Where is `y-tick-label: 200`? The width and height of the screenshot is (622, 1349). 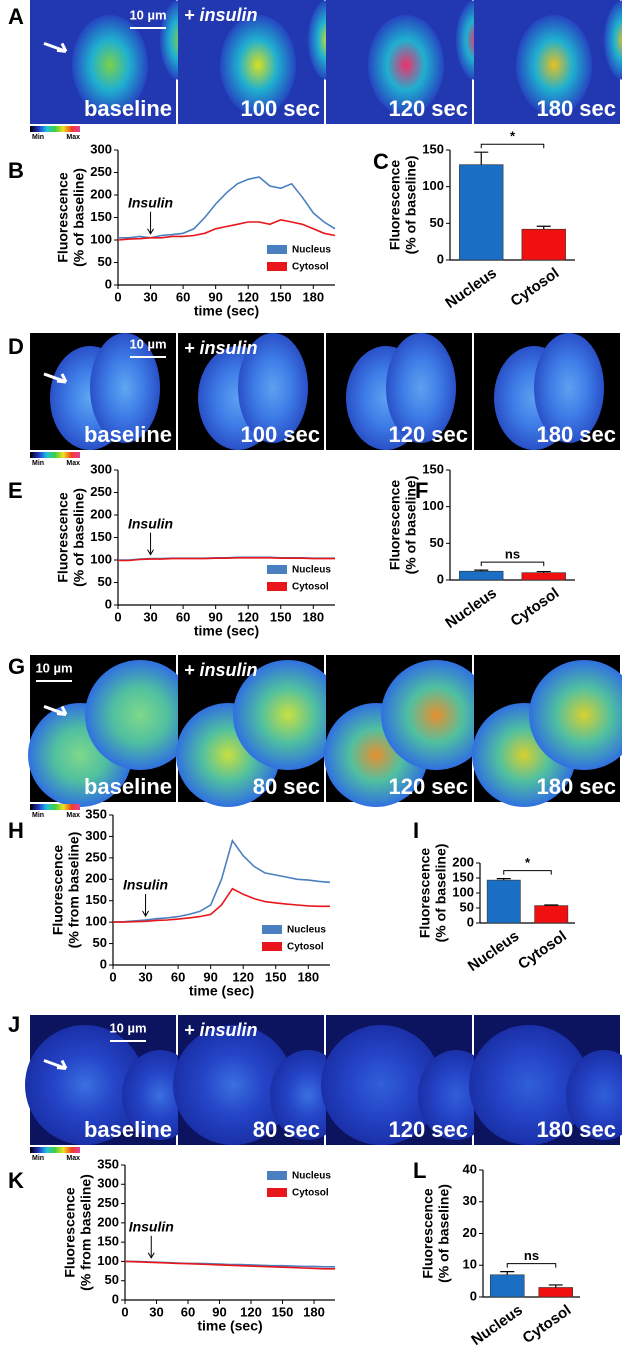 y-tick-label: 200 is located at coordinates (101, 513).